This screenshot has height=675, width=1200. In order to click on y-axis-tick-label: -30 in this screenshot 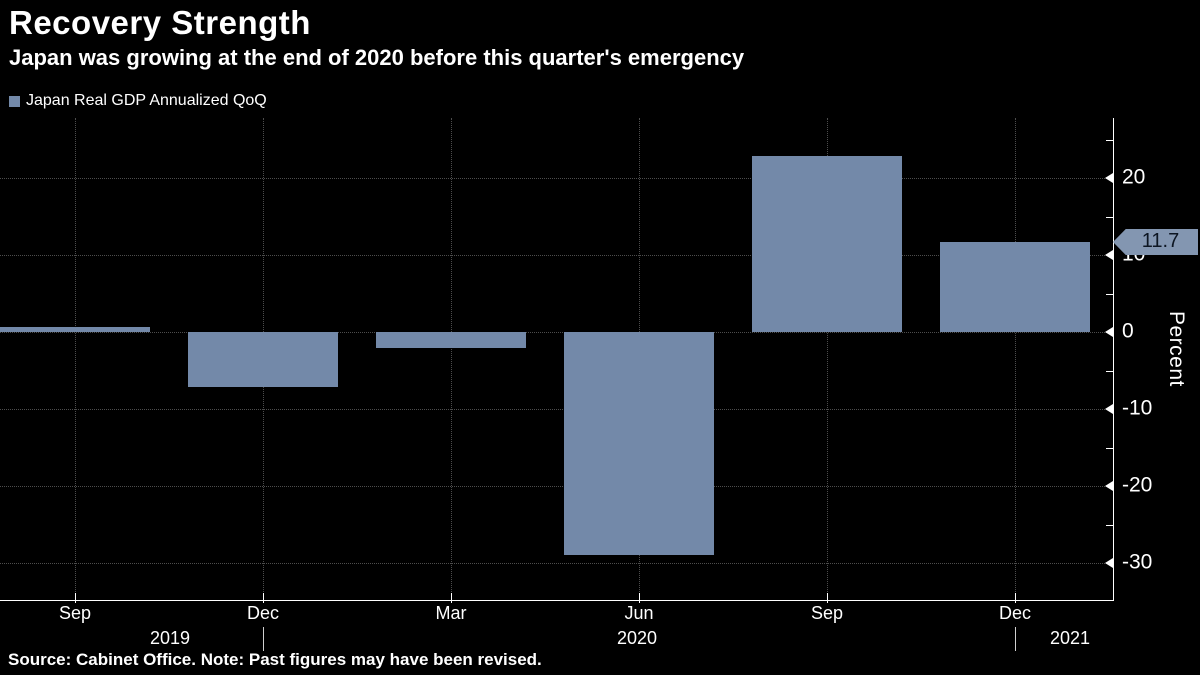, I will do `click(1137, 562)`.